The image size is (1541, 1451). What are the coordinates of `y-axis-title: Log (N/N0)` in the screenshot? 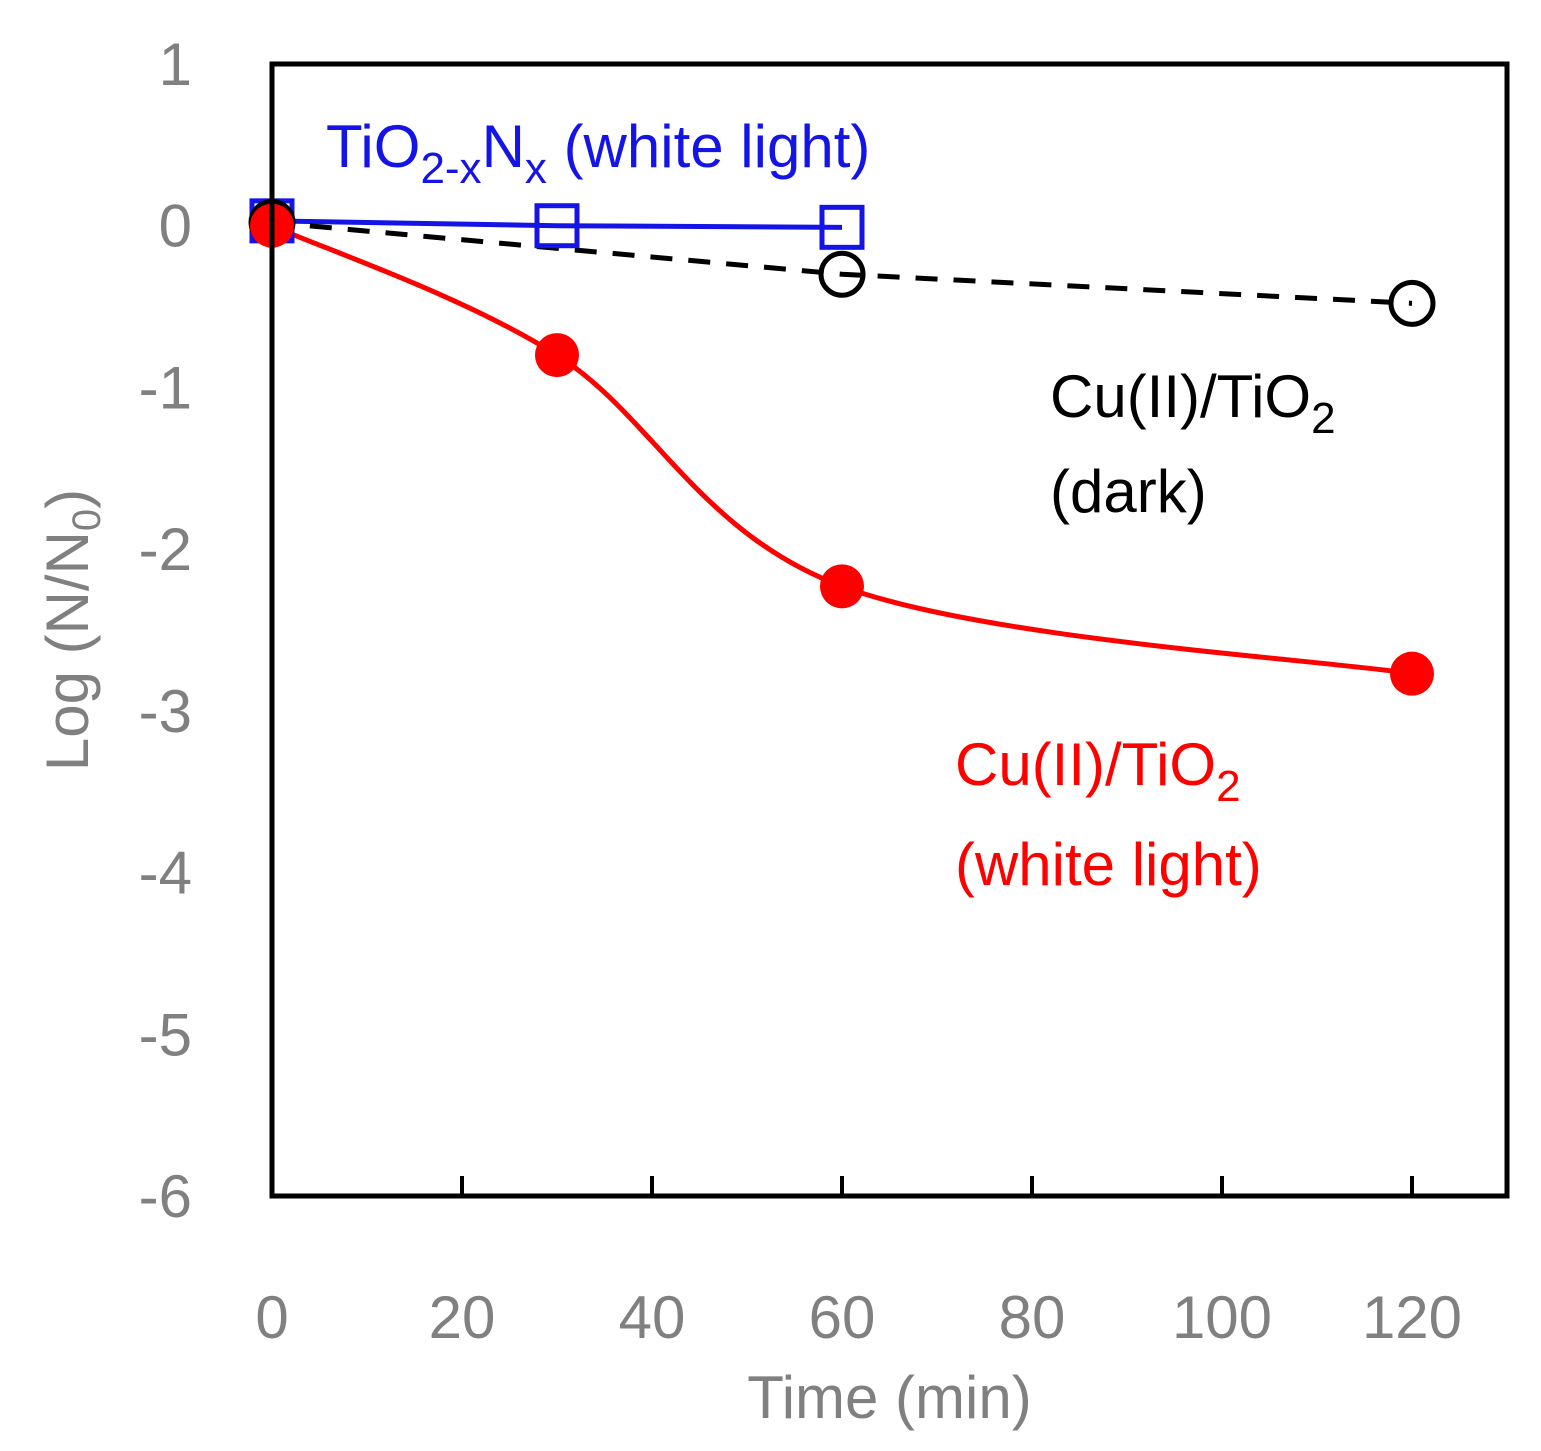 It's located at (71, 630).